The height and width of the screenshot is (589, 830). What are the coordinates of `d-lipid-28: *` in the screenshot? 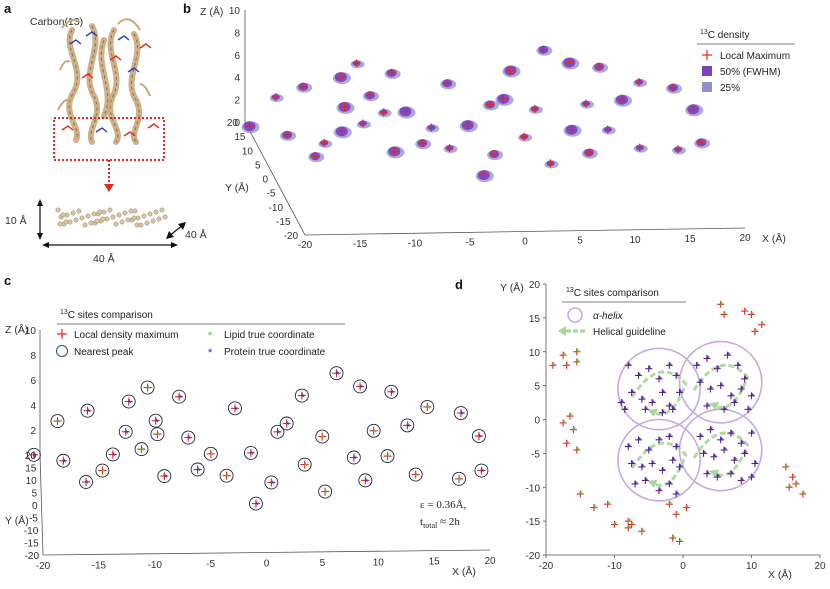 It's located at (763, 326).